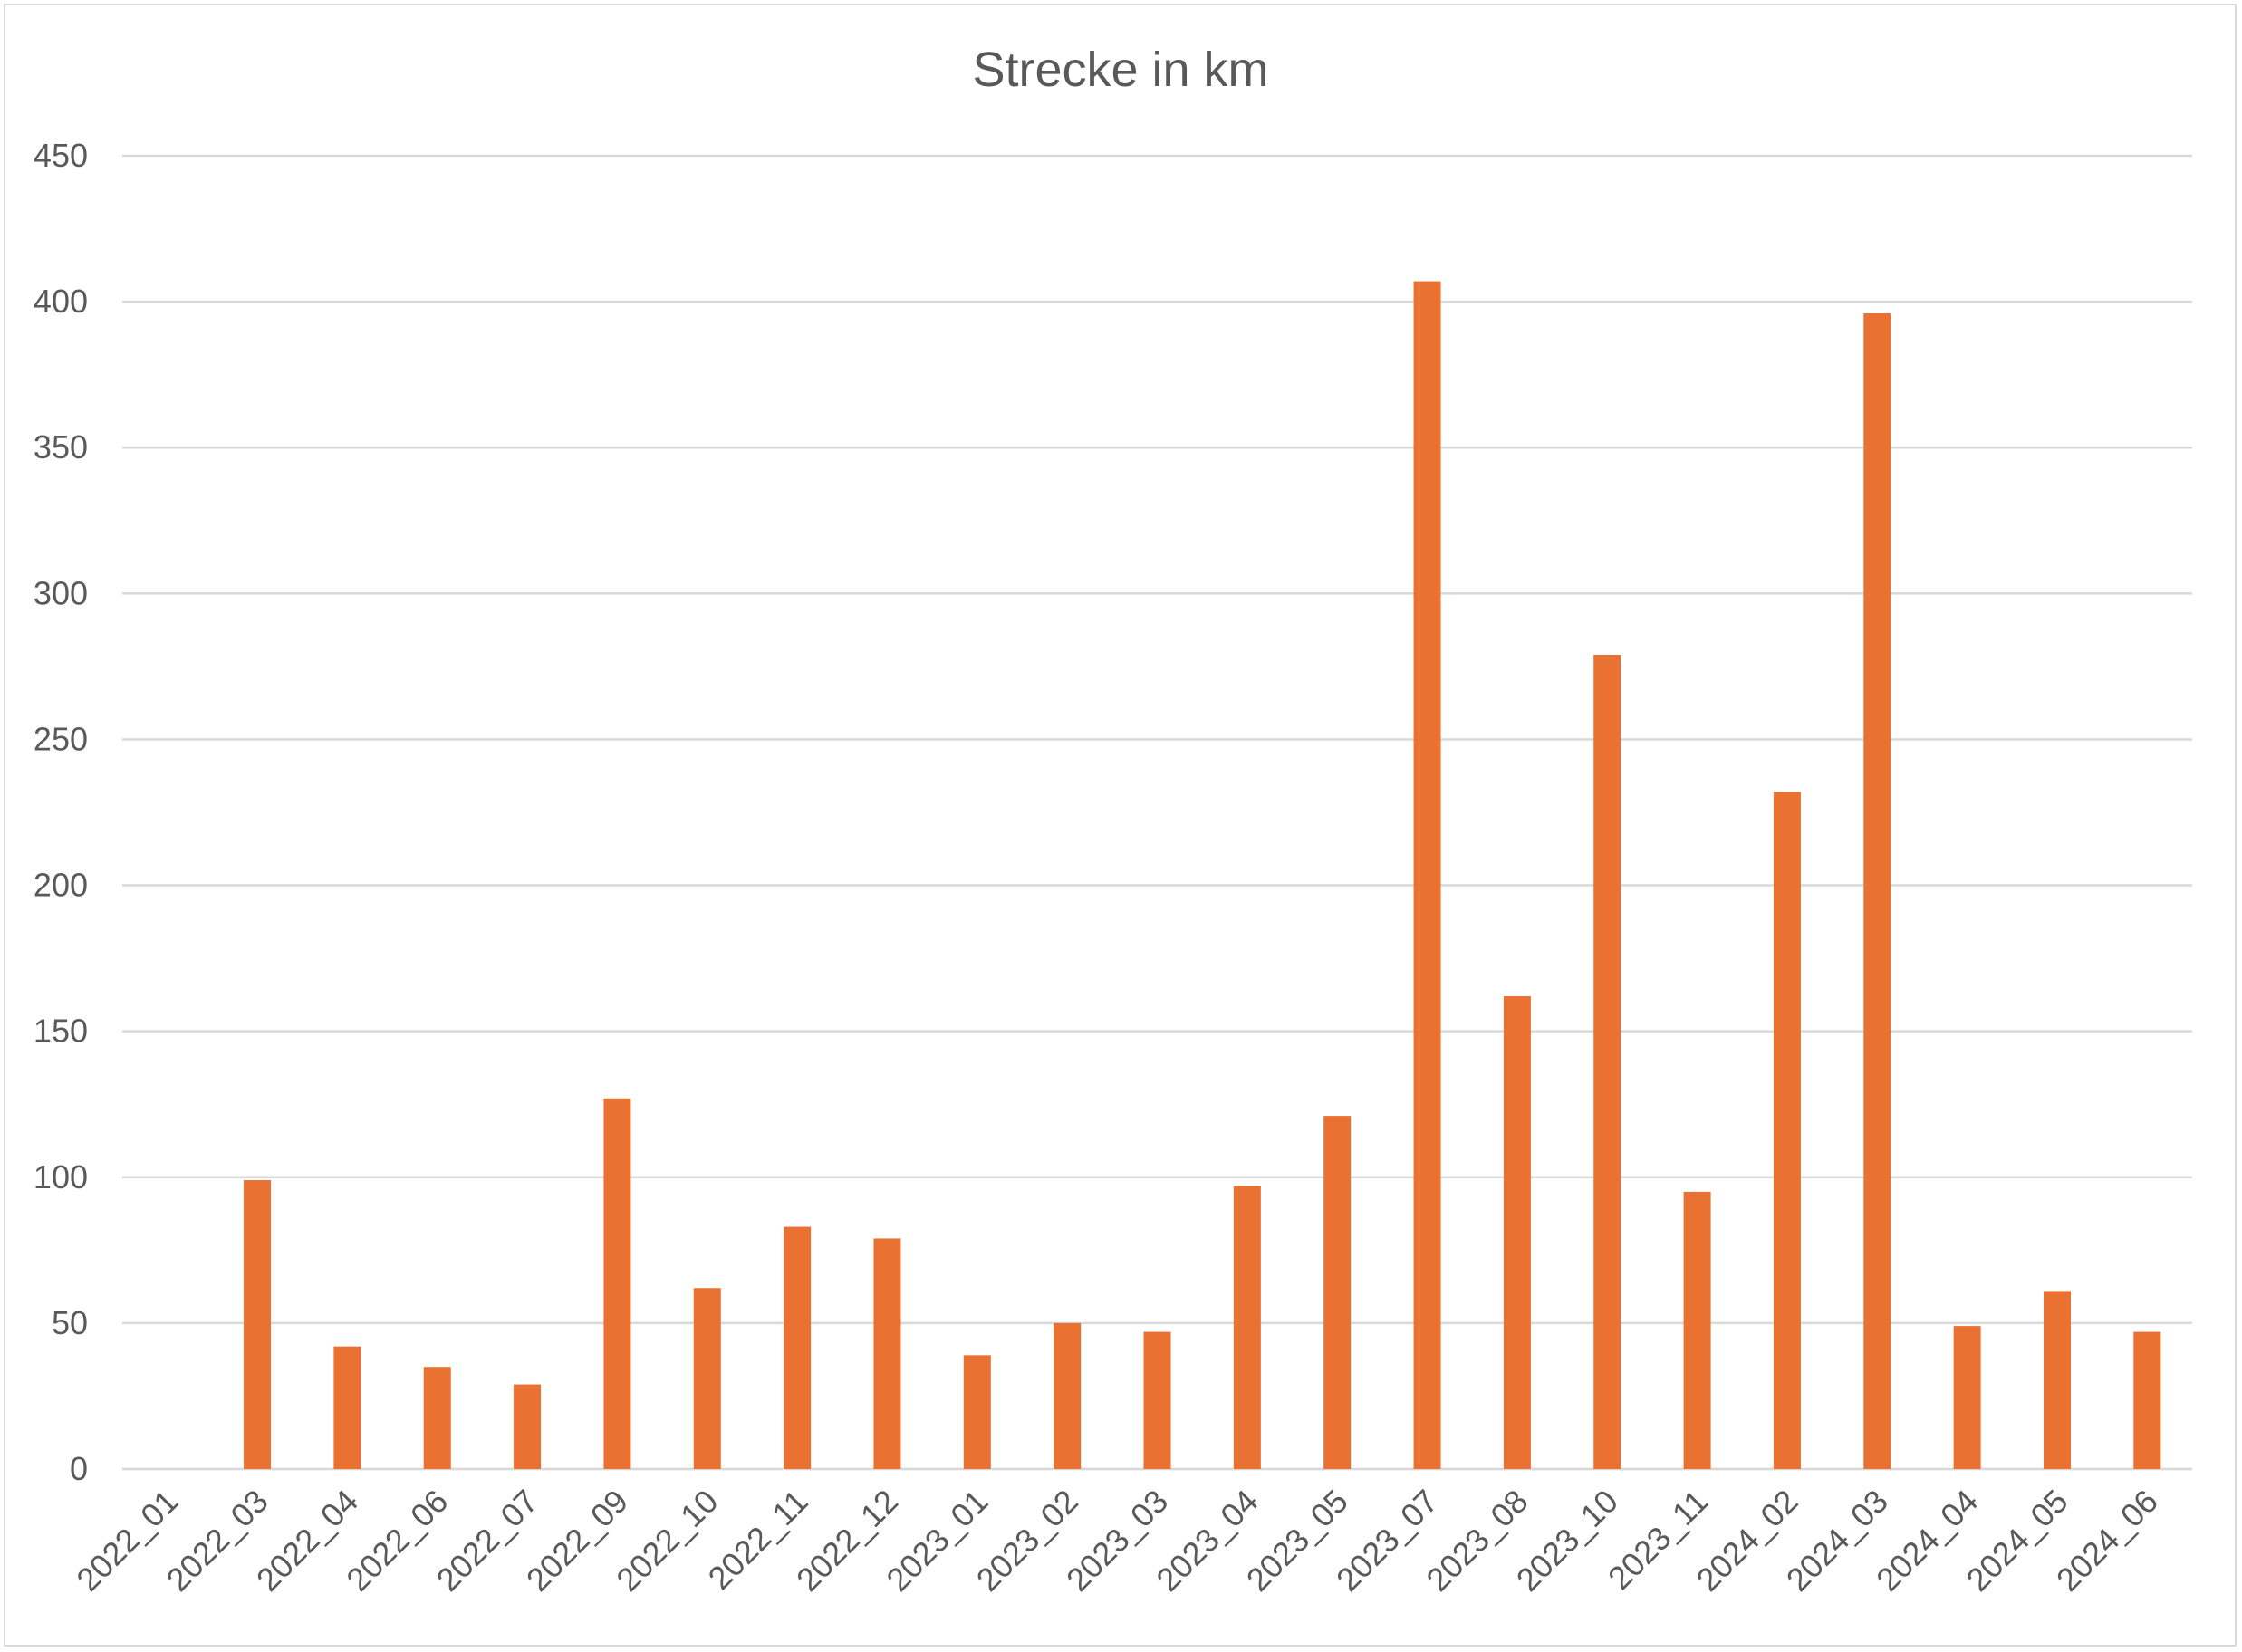 The width and height of the screenshot is (2242, 1652). Describe the element at coordinates (61, 1177) in the screenshot. I see `y-tick-label: 100` at that location.